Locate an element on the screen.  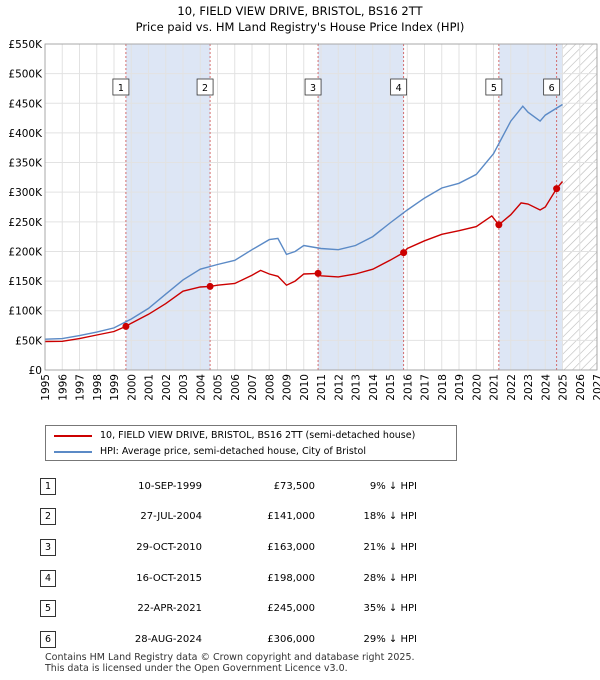
x-tick-label: 2000 is located at coordinates (132, 387).